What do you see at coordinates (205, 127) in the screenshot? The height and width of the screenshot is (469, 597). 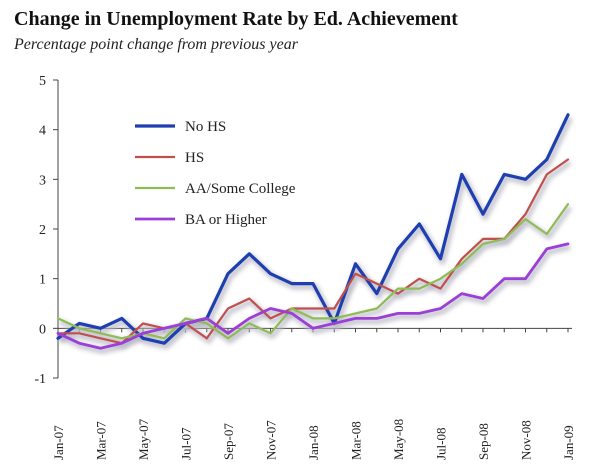 I see `legend-label: No HS` at bounding box center [205, 127].